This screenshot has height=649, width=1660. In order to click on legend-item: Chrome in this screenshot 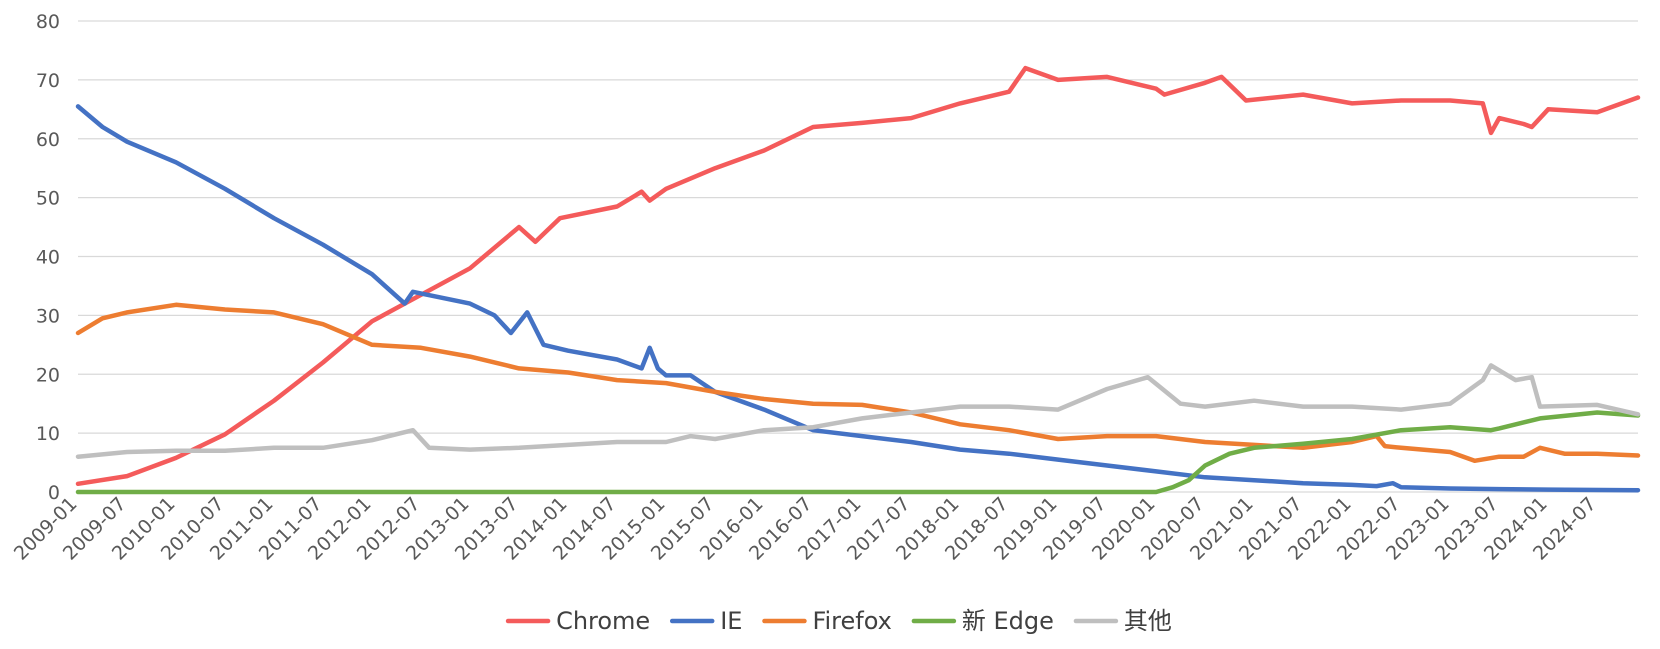, I will do `click(577, 621)`.